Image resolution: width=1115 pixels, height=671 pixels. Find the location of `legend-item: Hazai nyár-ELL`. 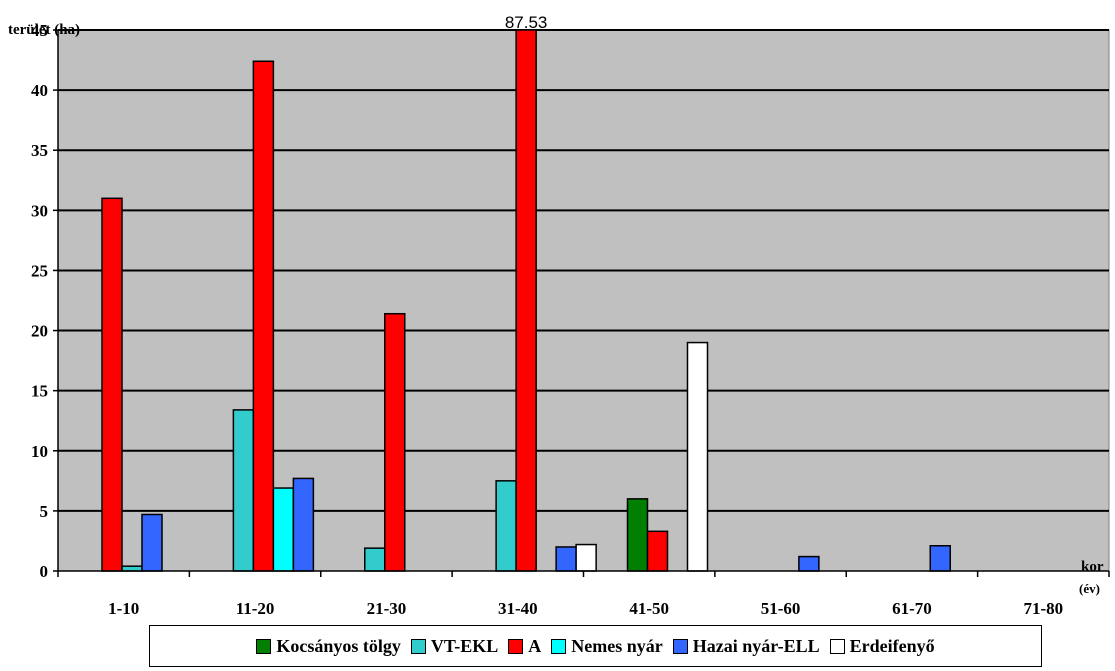

legend-item: Hazai nyár-ELL is located at coordinates (746, 646).